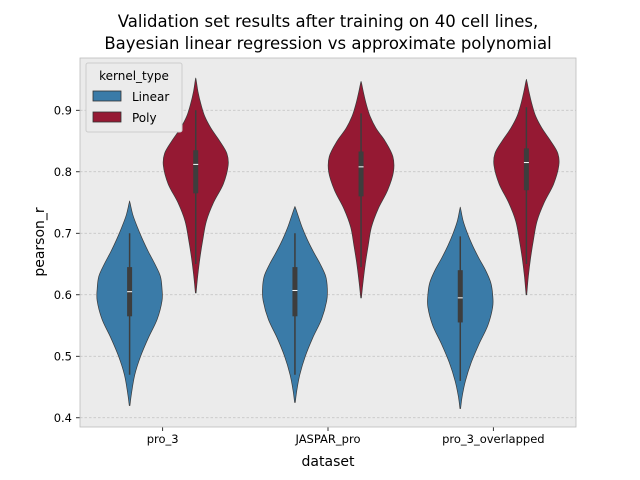  I want to click on legend-label-linear: Linear, so click(150, 97).